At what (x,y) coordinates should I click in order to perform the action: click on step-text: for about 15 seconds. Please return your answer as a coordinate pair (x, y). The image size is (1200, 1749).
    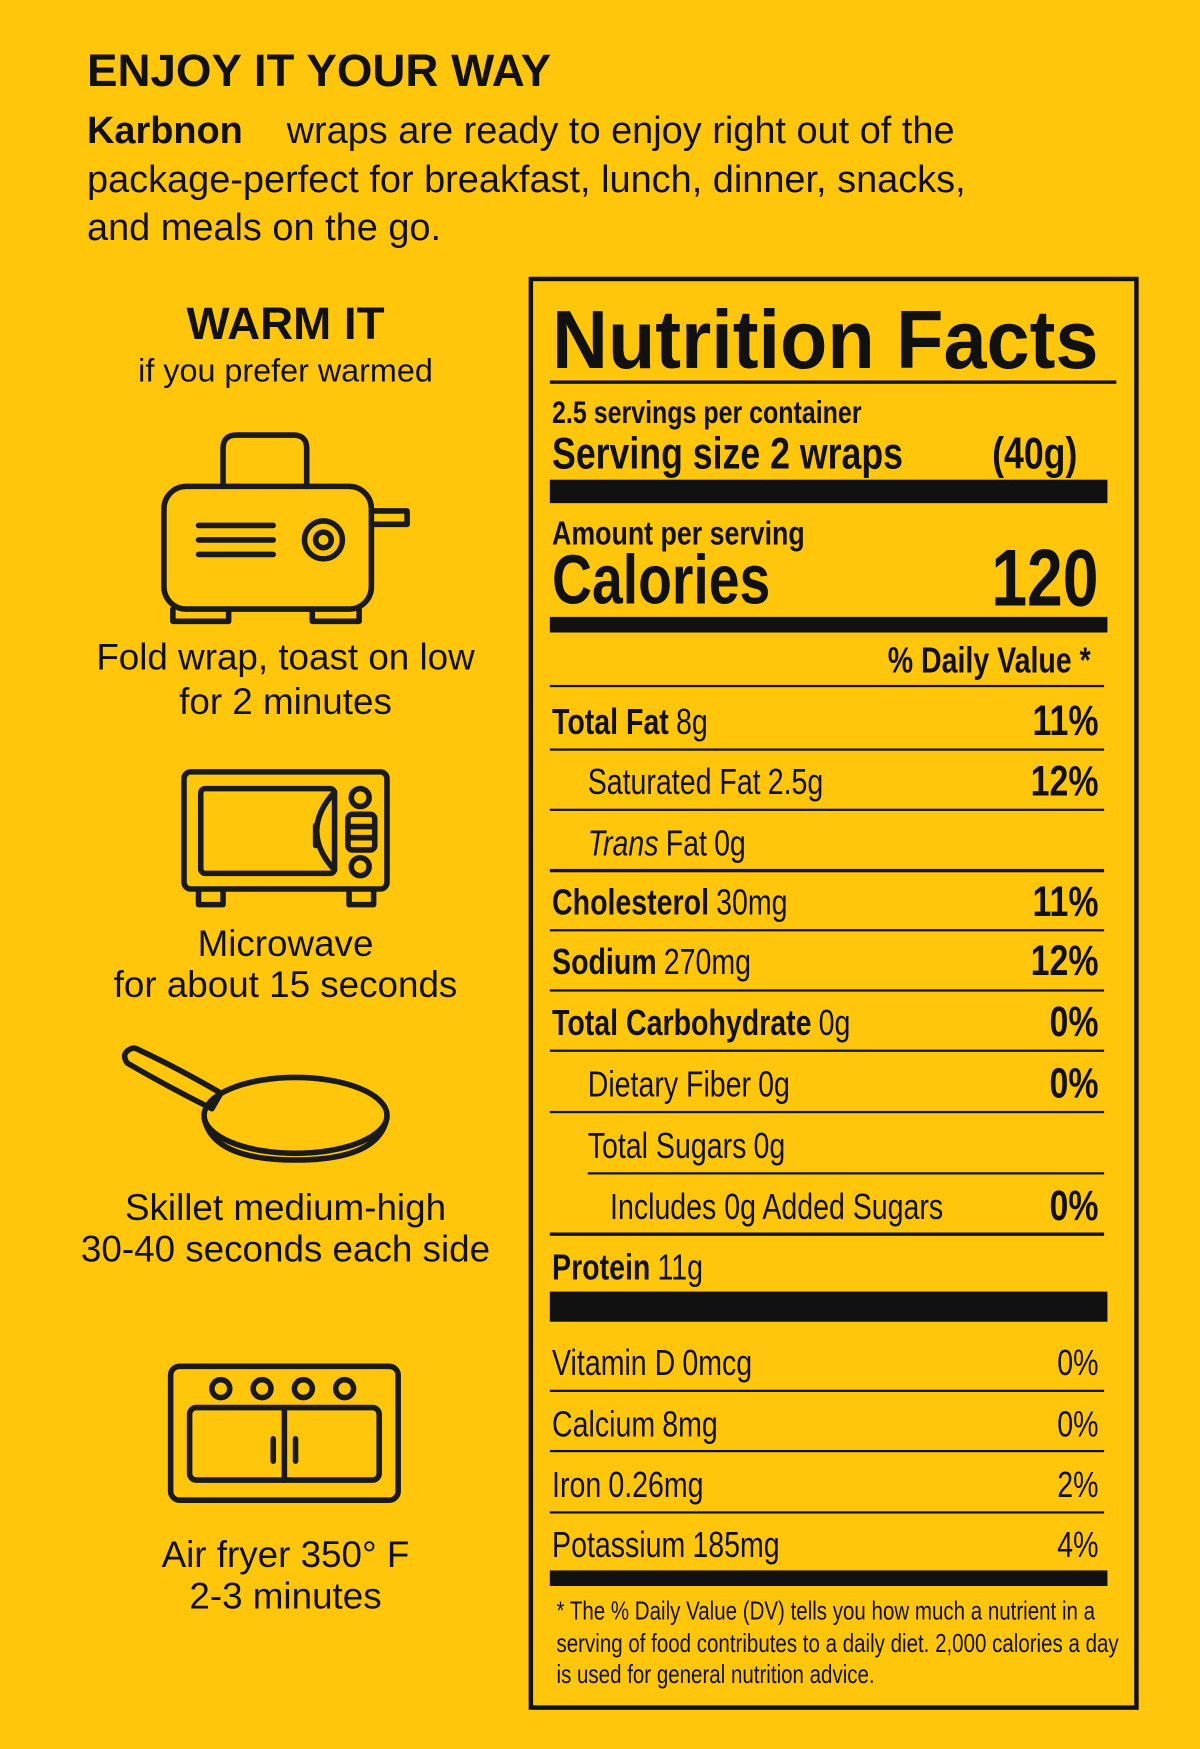
    Looking at the image, I should click on (286, 984).